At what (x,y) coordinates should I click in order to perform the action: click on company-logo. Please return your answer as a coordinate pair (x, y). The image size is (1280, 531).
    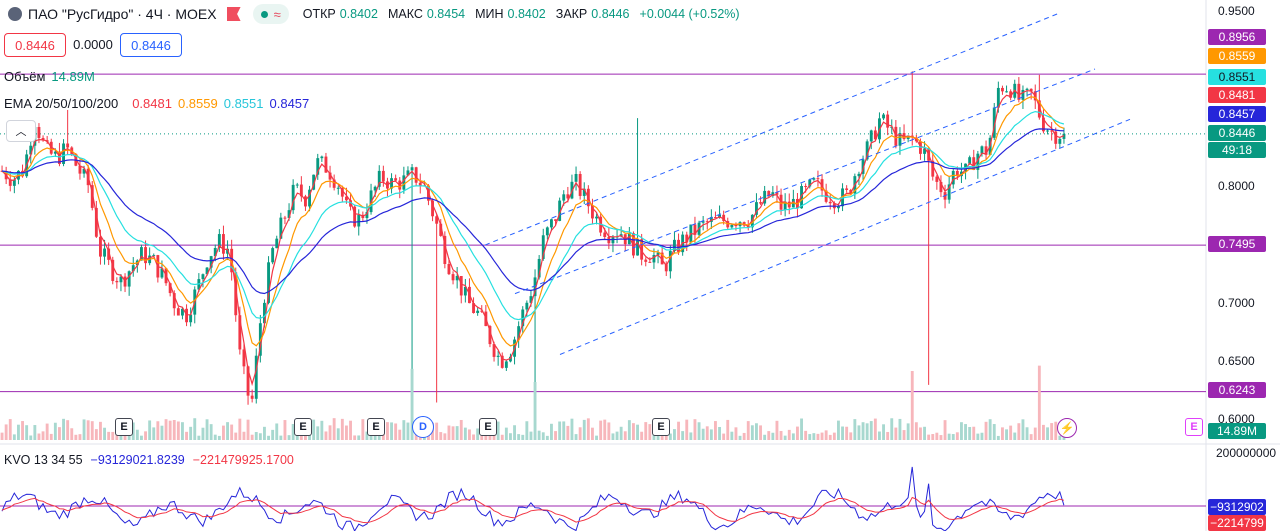
    Looking at the image, I should click on (15, 14).